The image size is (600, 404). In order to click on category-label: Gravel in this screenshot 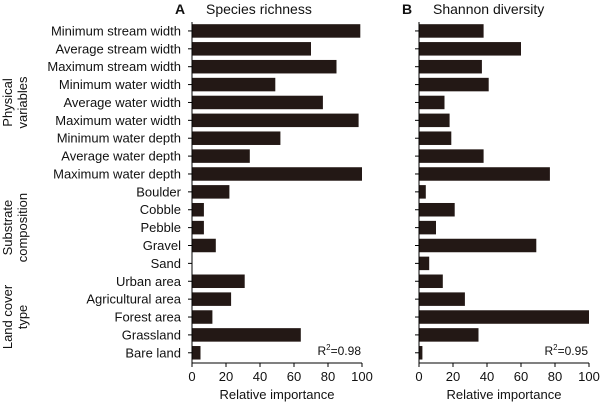, I will do `click(162, 245)`.